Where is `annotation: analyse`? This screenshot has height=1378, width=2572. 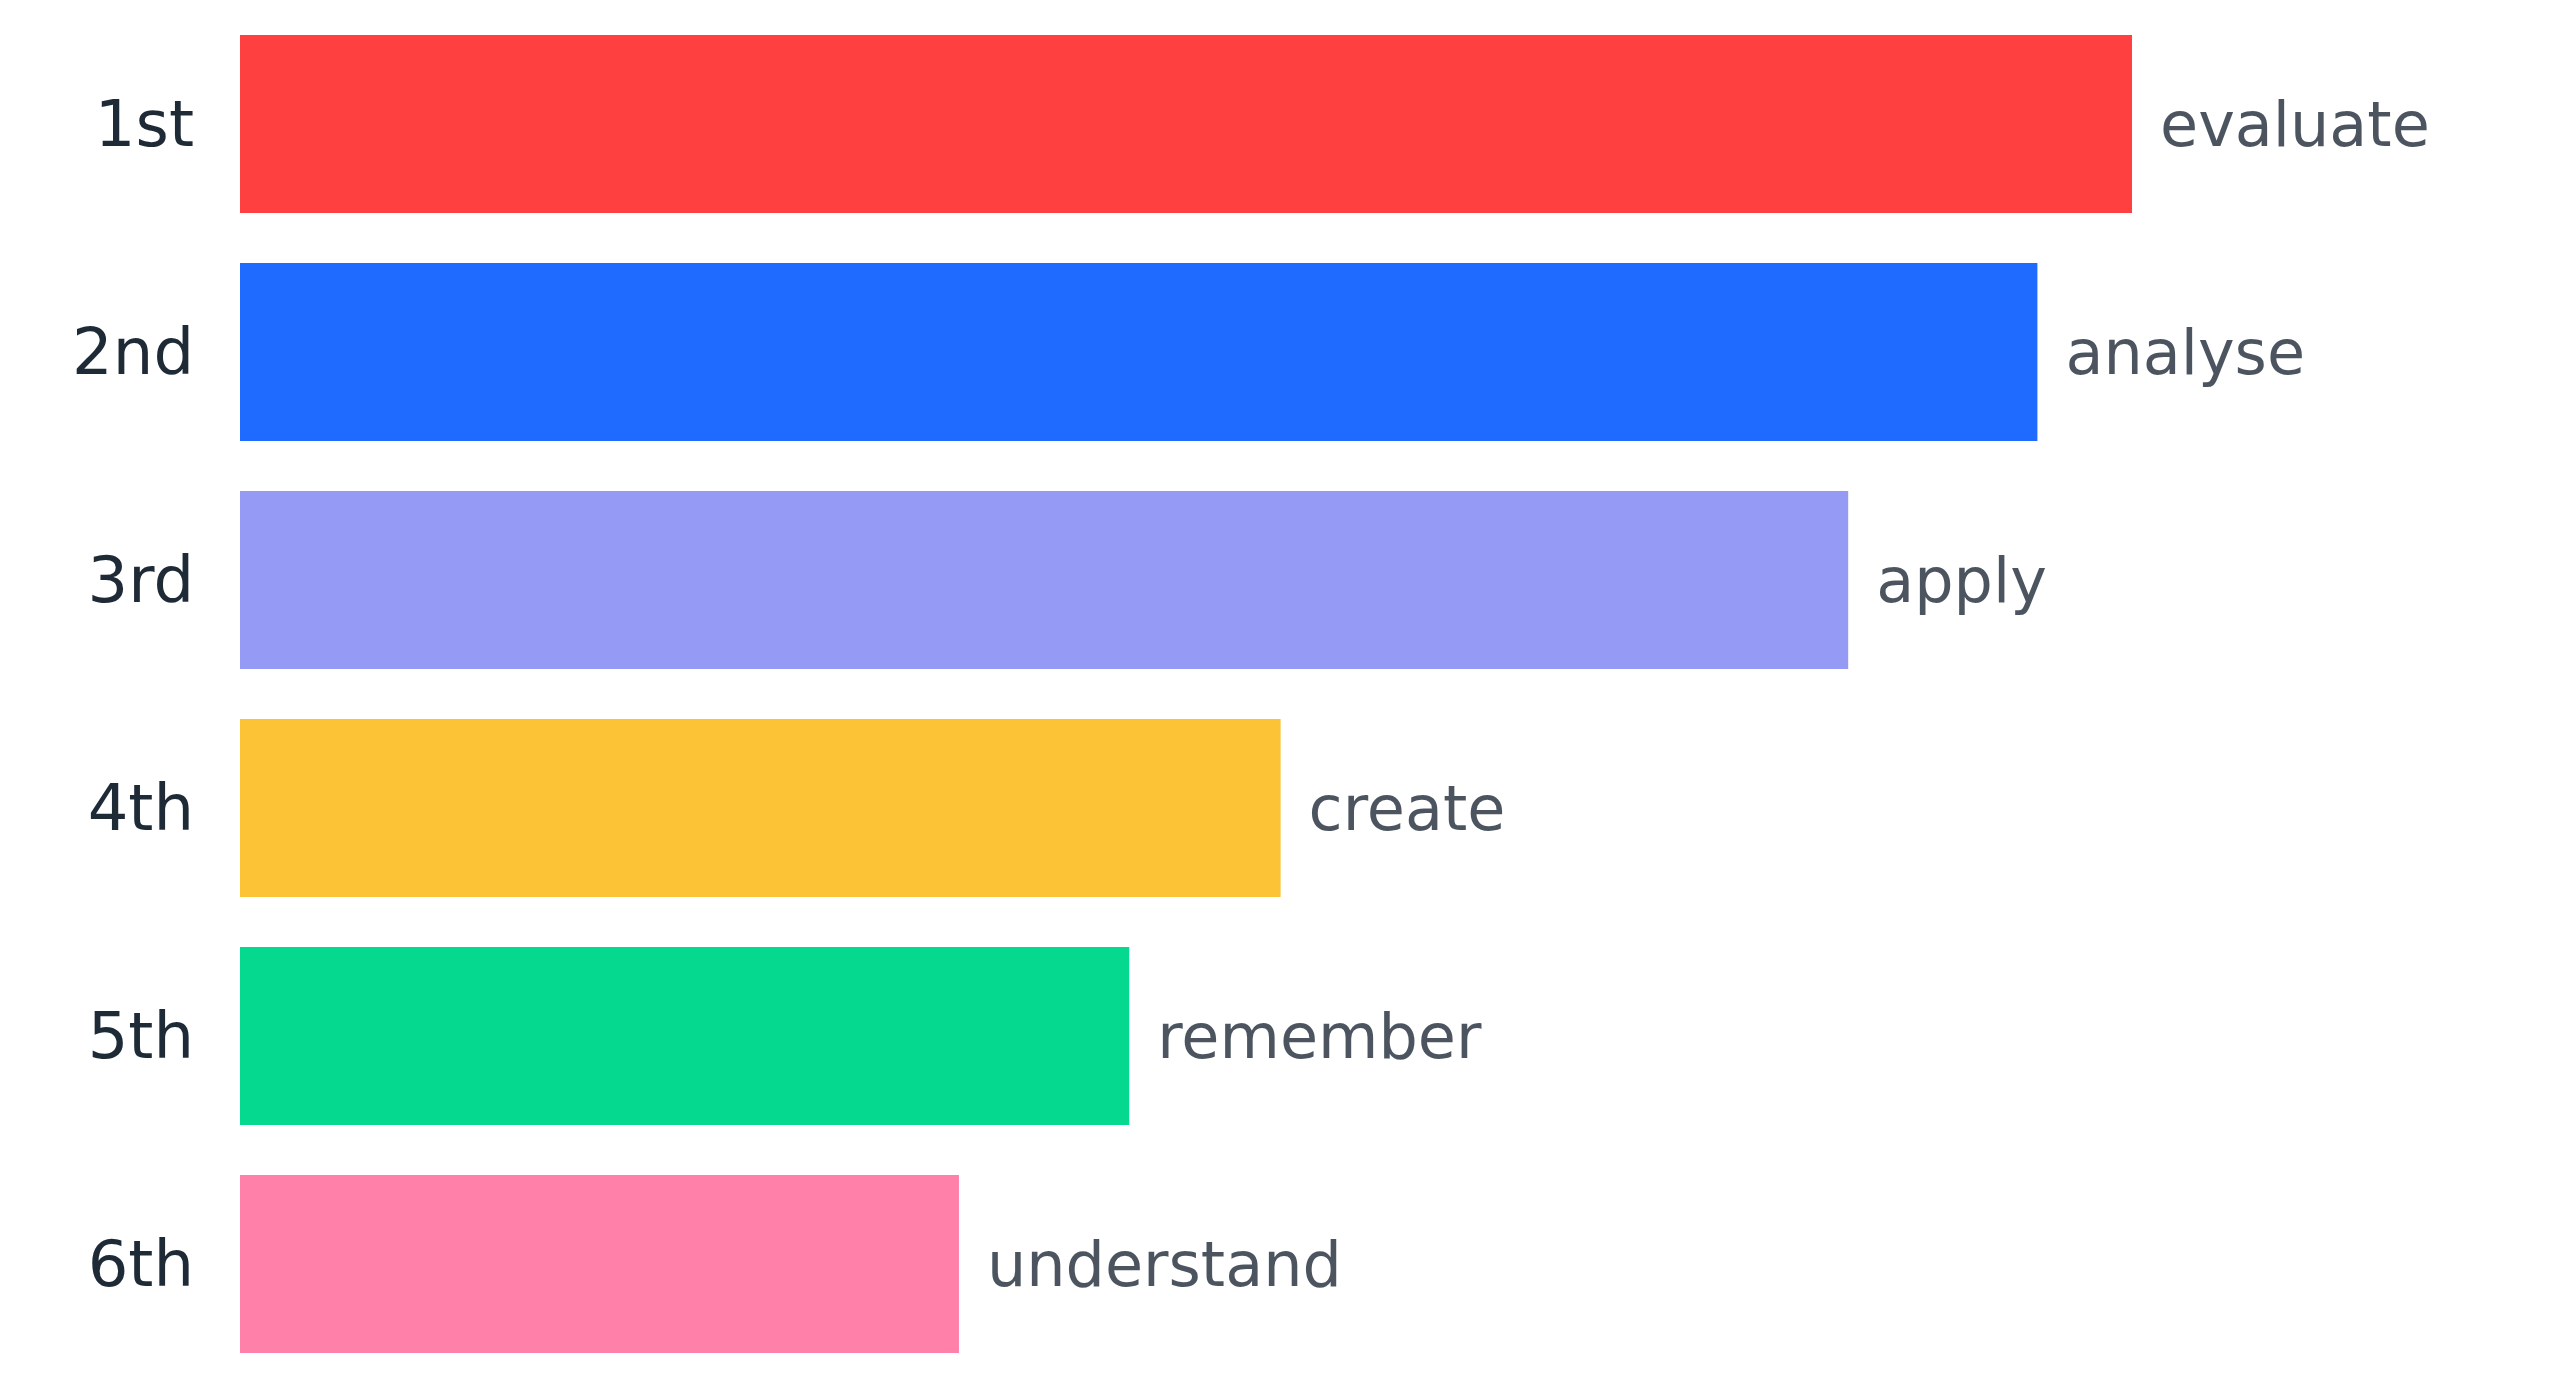 annotation: analyse is located at coordinates (2185, 352).